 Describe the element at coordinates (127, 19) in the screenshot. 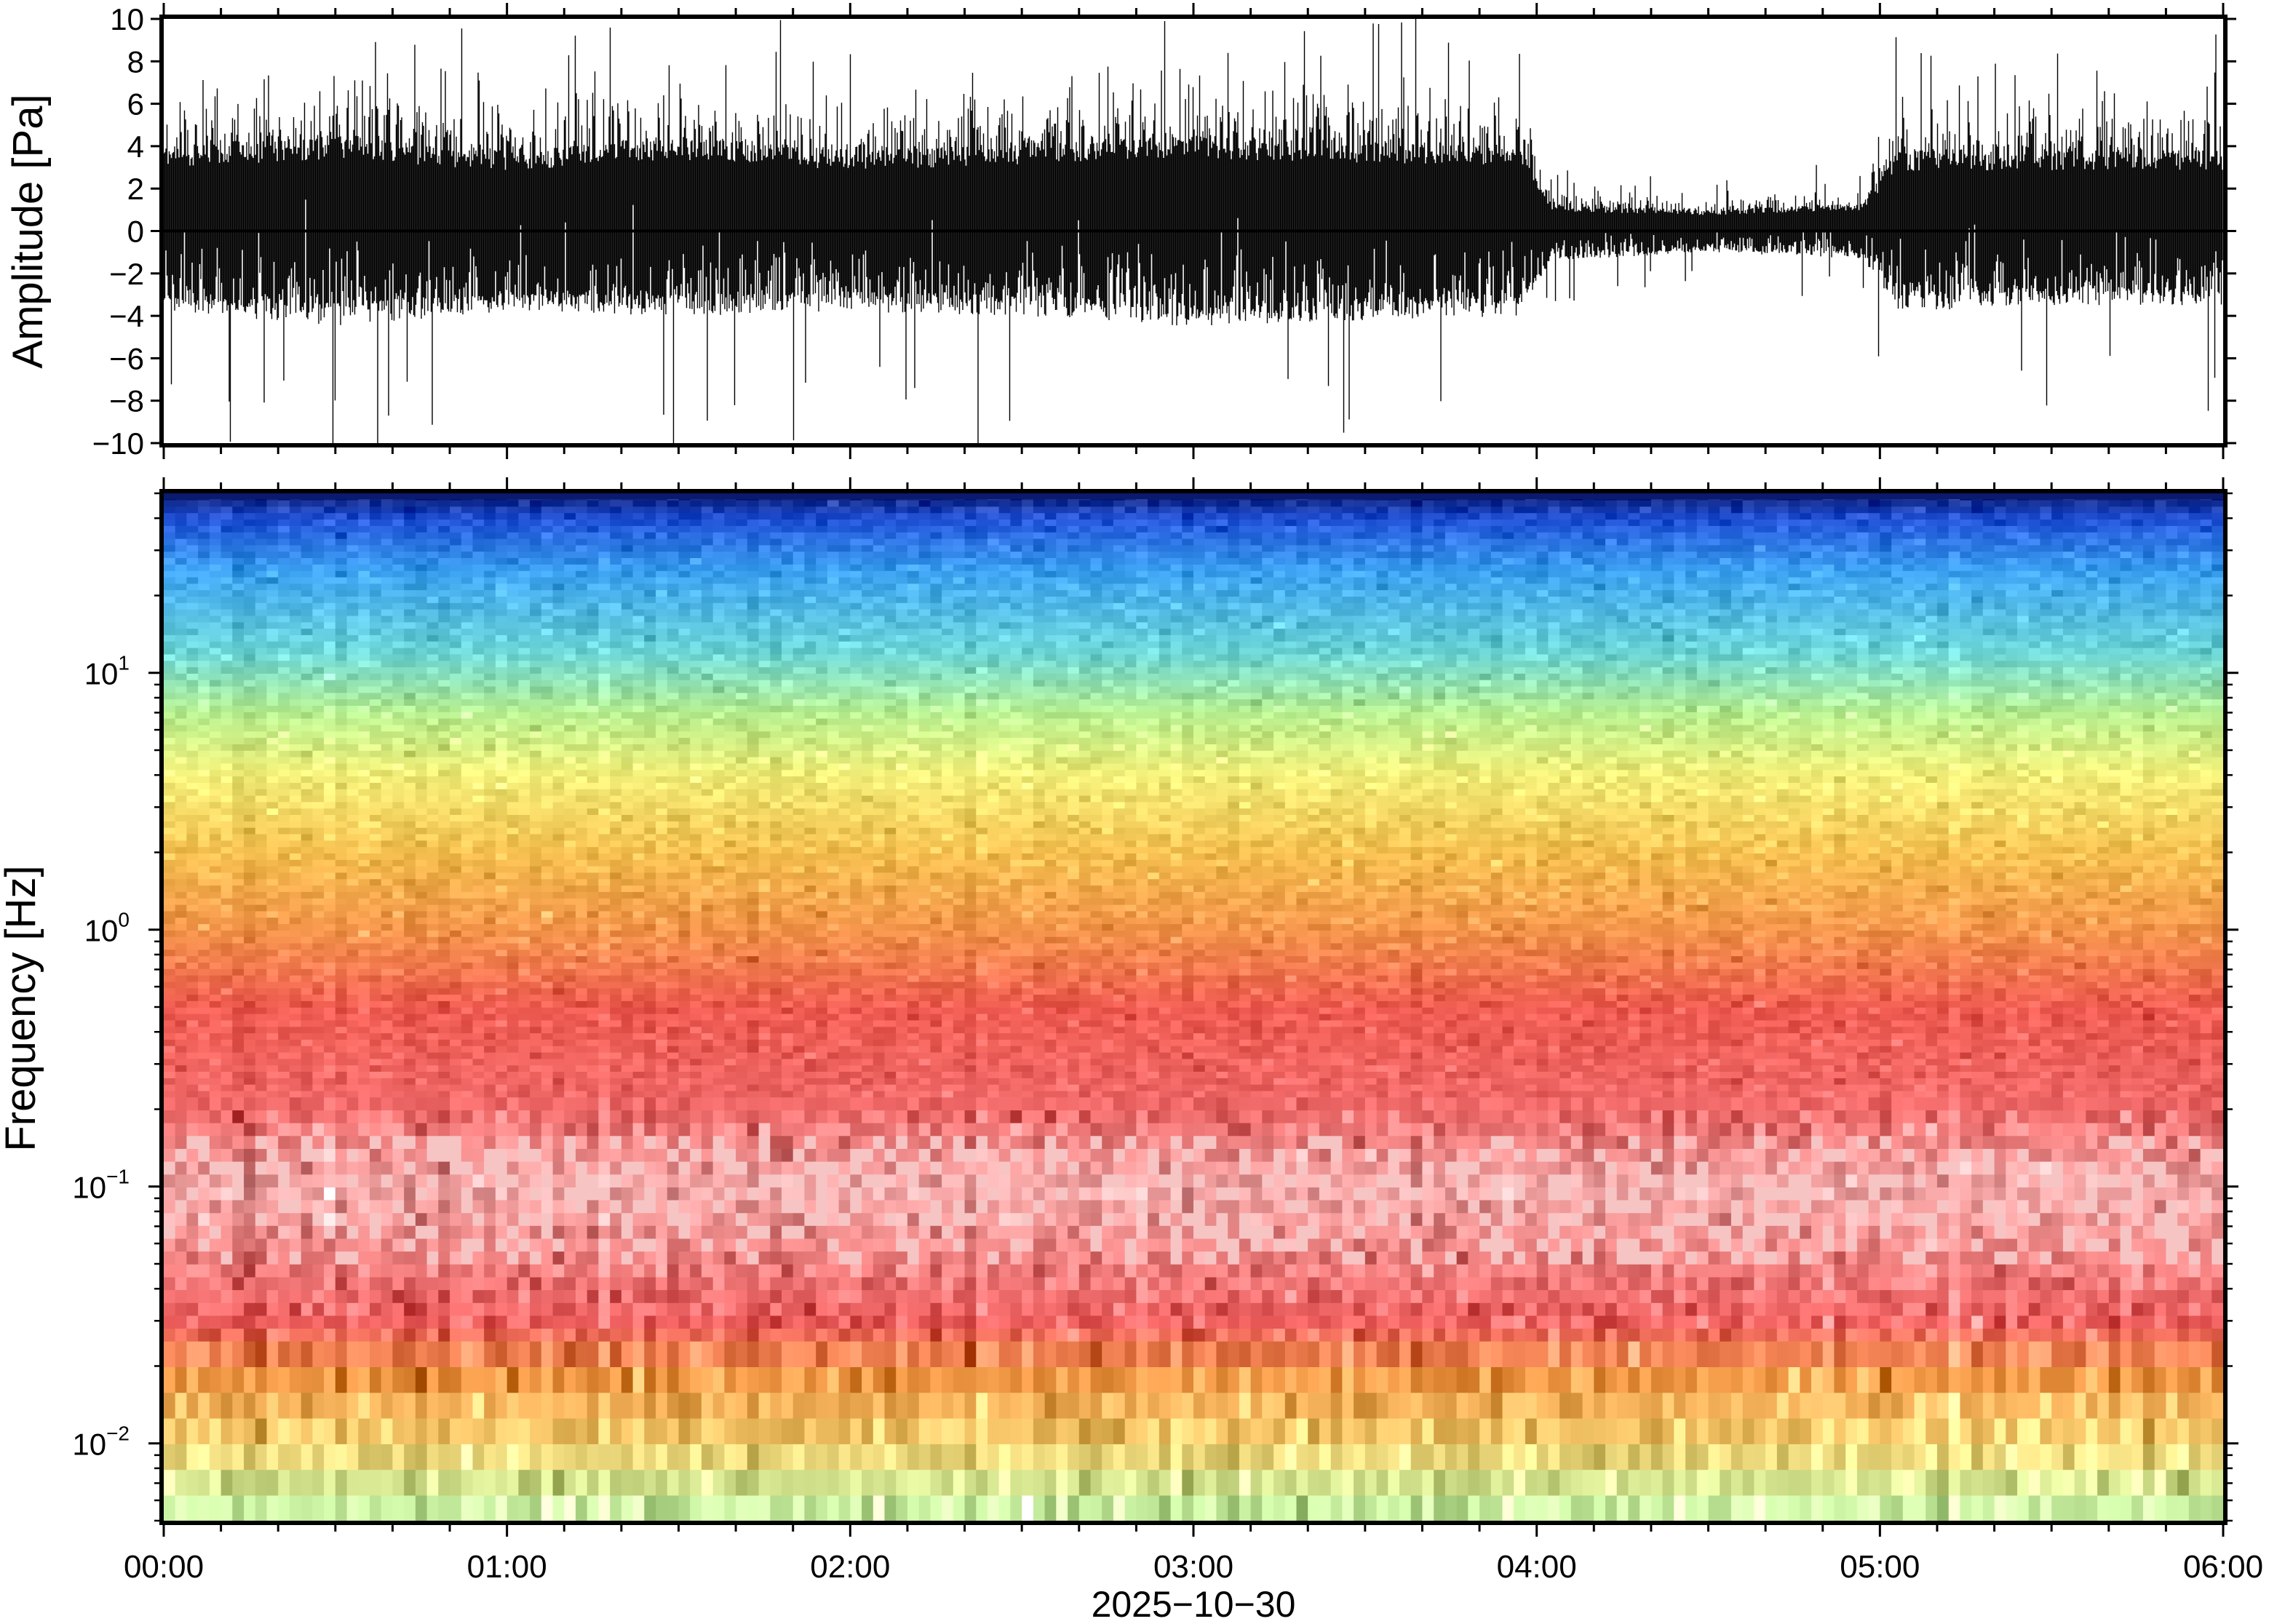

I see `waveform-ytick-label: 10` at that location.